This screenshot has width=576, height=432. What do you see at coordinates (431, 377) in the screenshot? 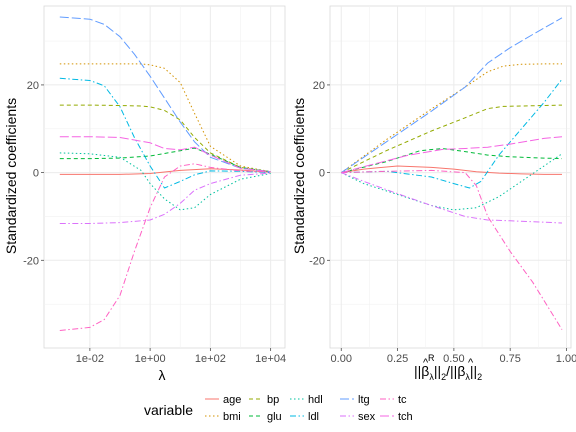
I see `xlabel-lambda-sub: λ` at bounding box center [431, 377].